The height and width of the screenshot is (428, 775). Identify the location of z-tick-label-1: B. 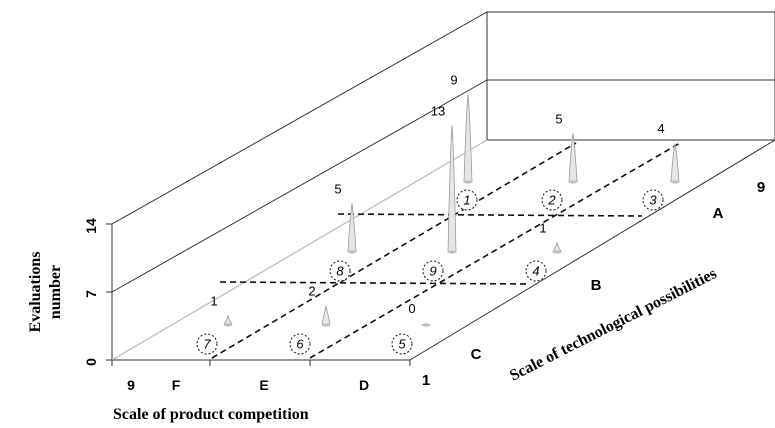
(596, 285).